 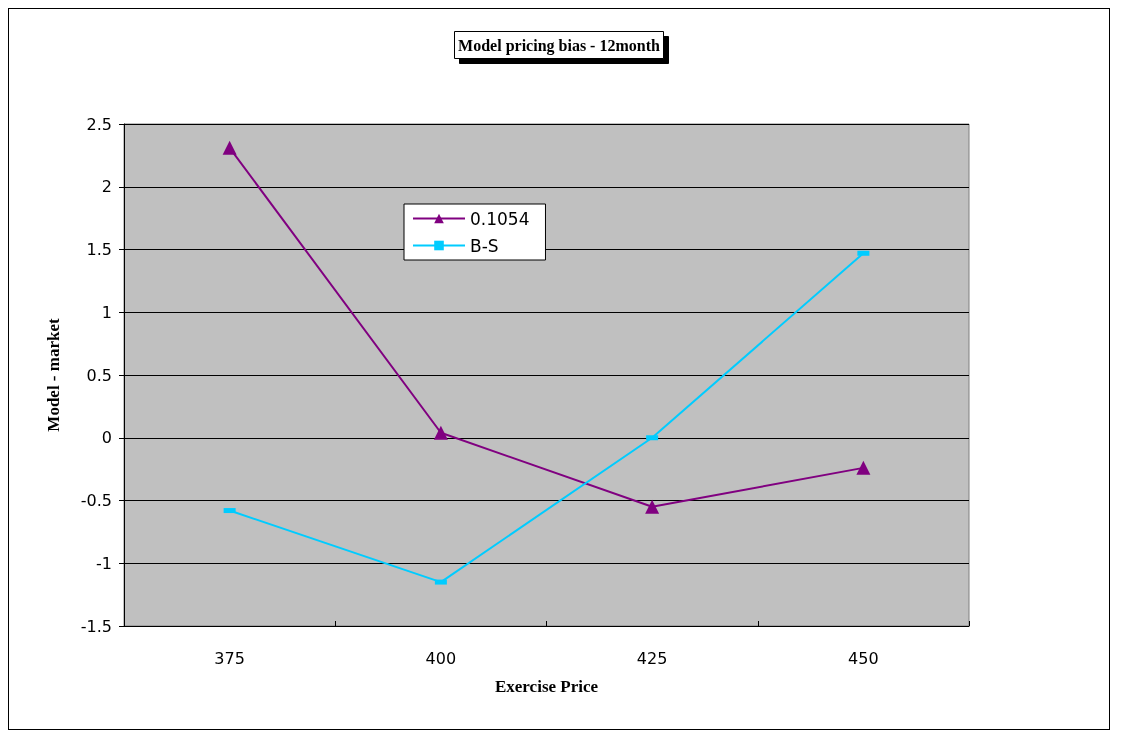 What do you see at coordinates (106, 438) in the screenshot?
I see `y-tick-label: 0` at bounding box center [106, 438].